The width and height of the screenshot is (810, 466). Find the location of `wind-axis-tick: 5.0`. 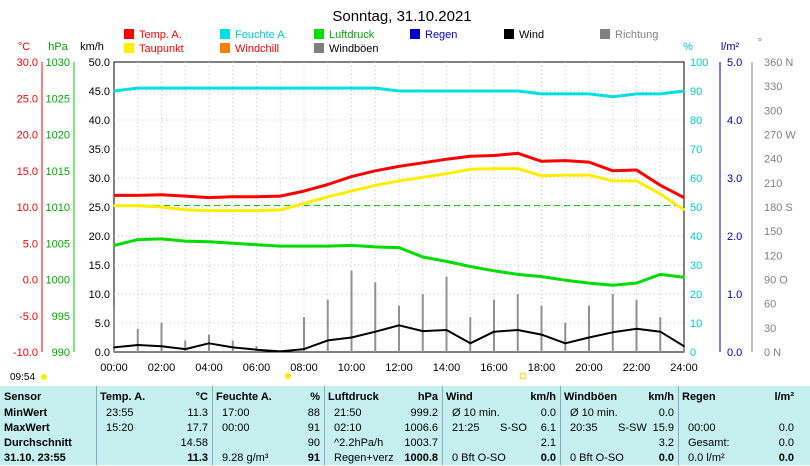

wind-axis-tick: 5.0 is located at coordinates (102, 324).